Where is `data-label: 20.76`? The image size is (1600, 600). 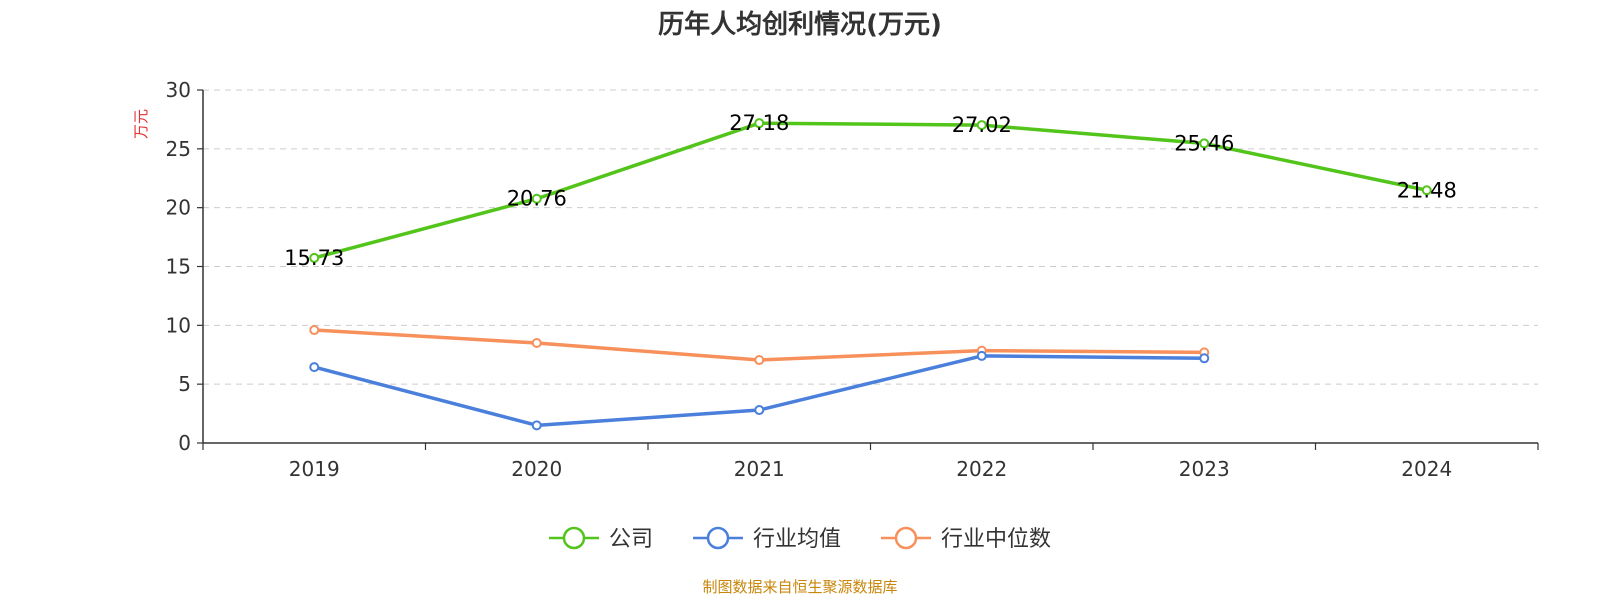 data-label: 20.76 is located at coordinates (537, 199).